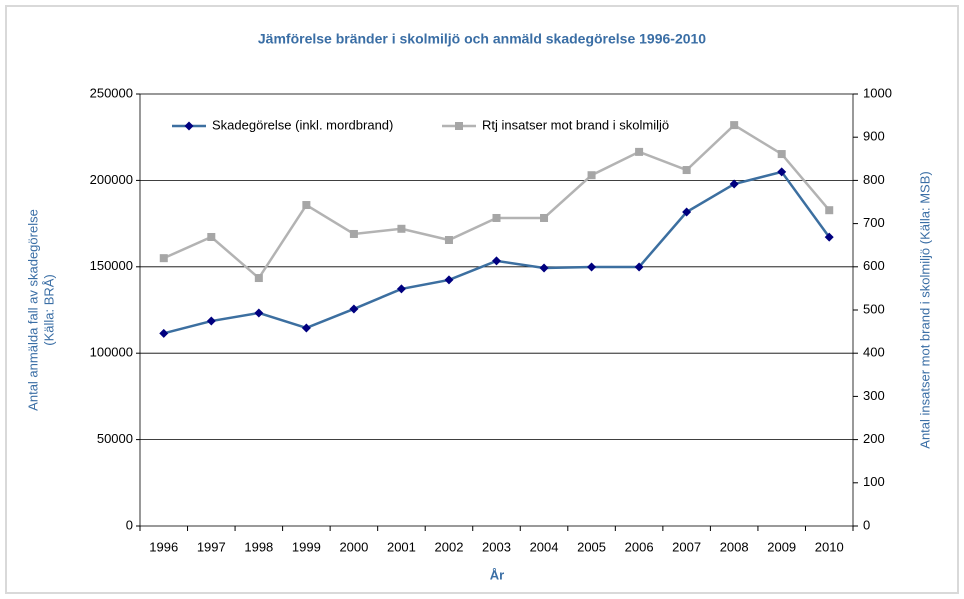 The image size is (964, 599). I want to click on x-tick-label: 2000, so click(353, 546).